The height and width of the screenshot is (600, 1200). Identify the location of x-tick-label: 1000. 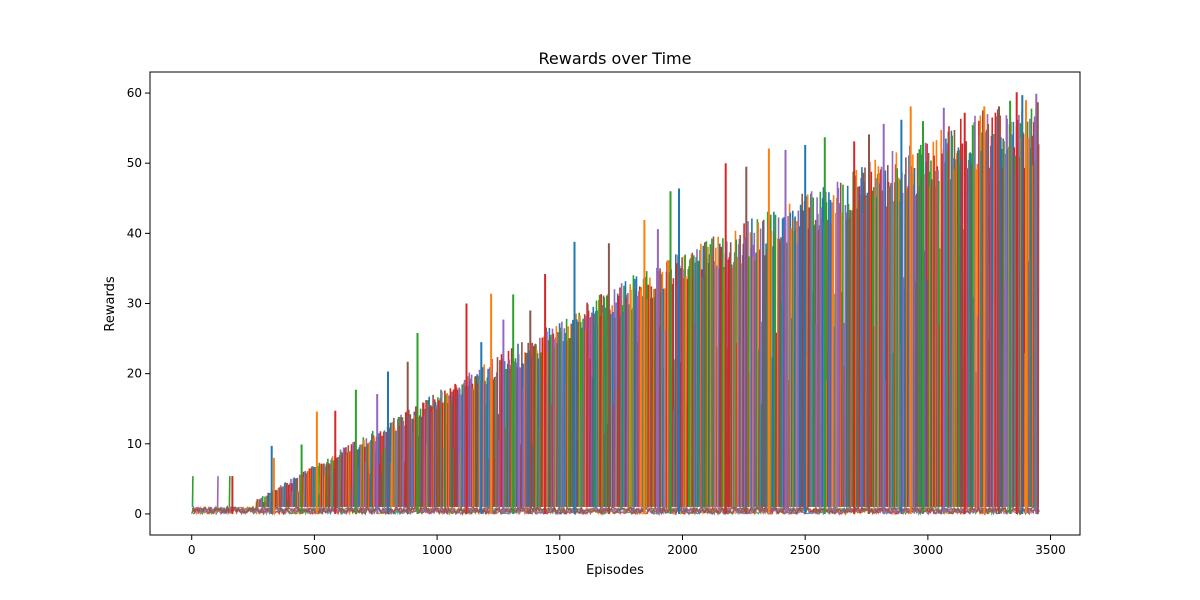
(437, 550).